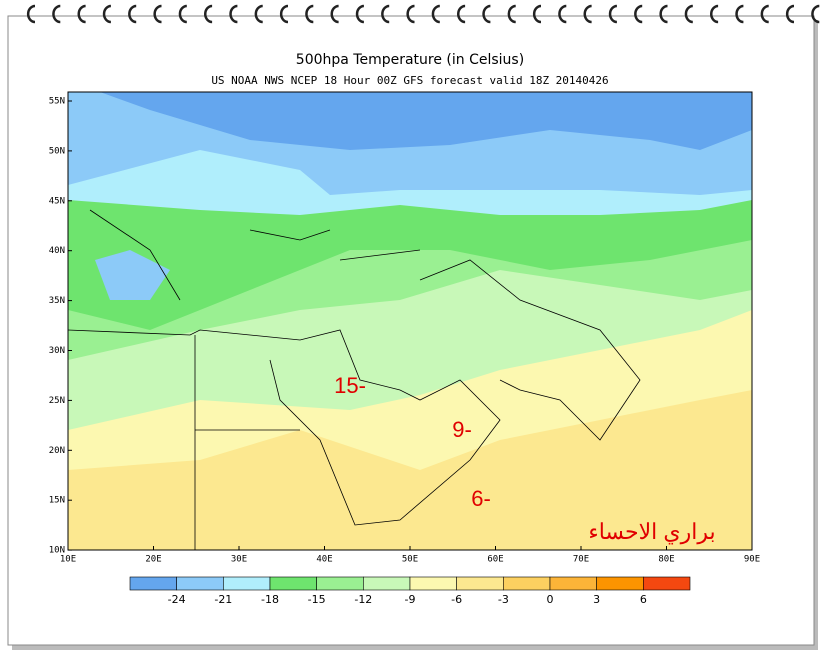  I want to click on lon-label: 10E, so click(68, 560).